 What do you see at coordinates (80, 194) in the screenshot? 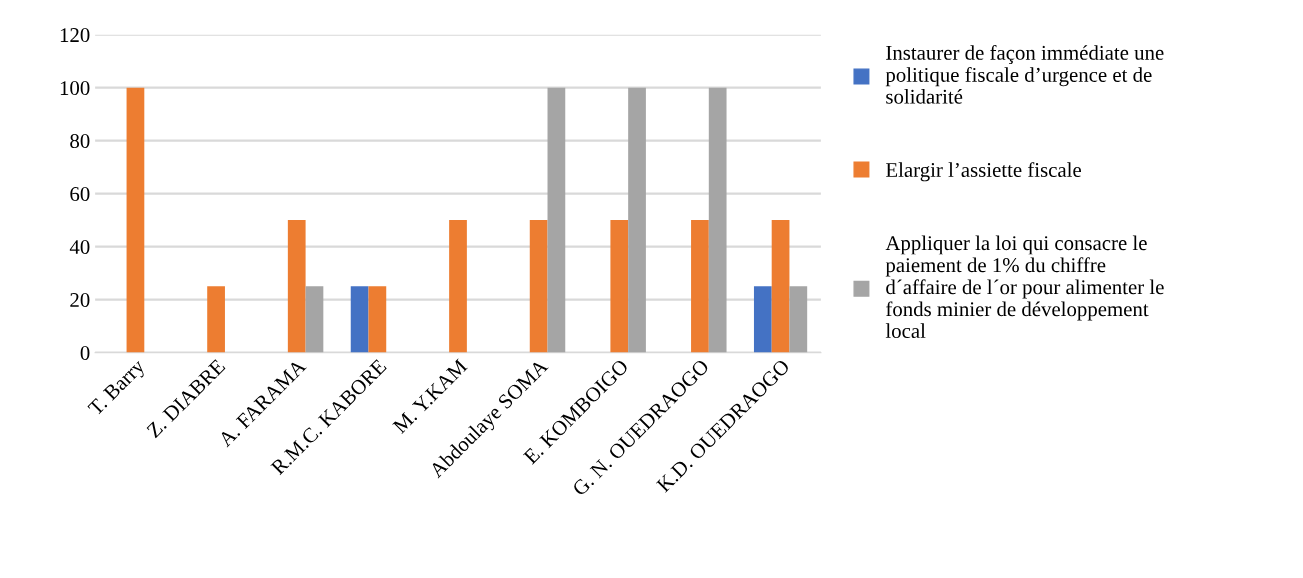
I see `y-tick-label: 60` at bounding box center [80, 194].